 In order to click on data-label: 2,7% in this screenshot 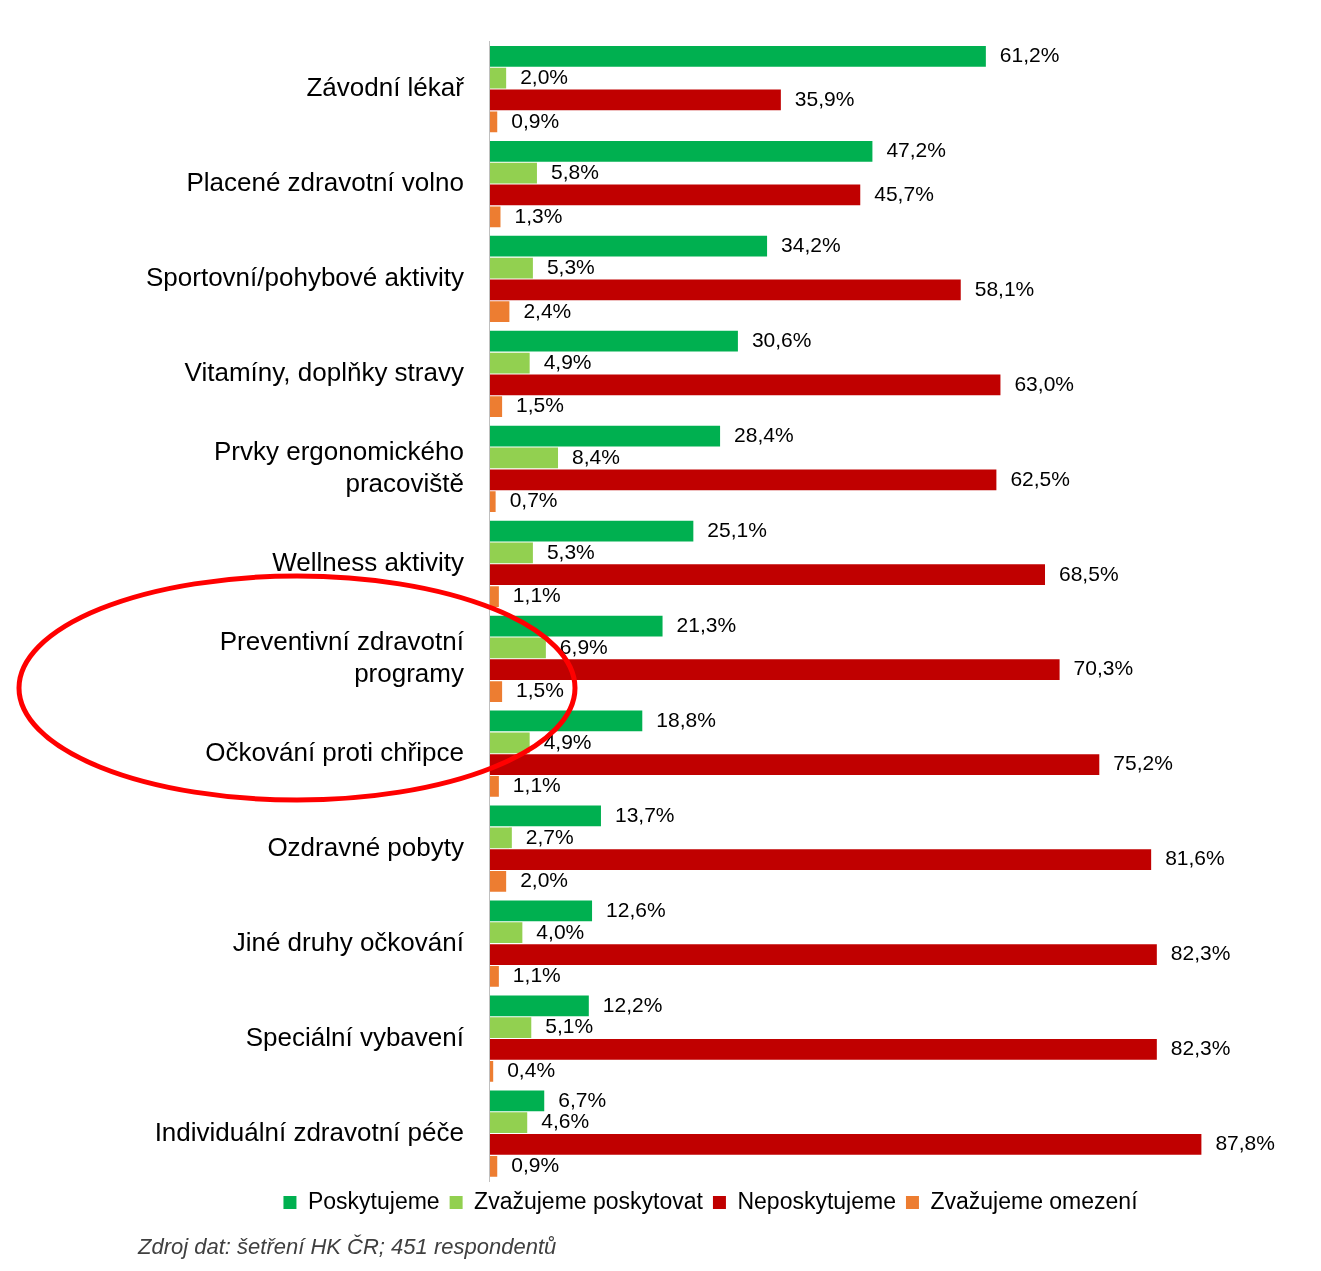, I will do `click(549, 836)`.